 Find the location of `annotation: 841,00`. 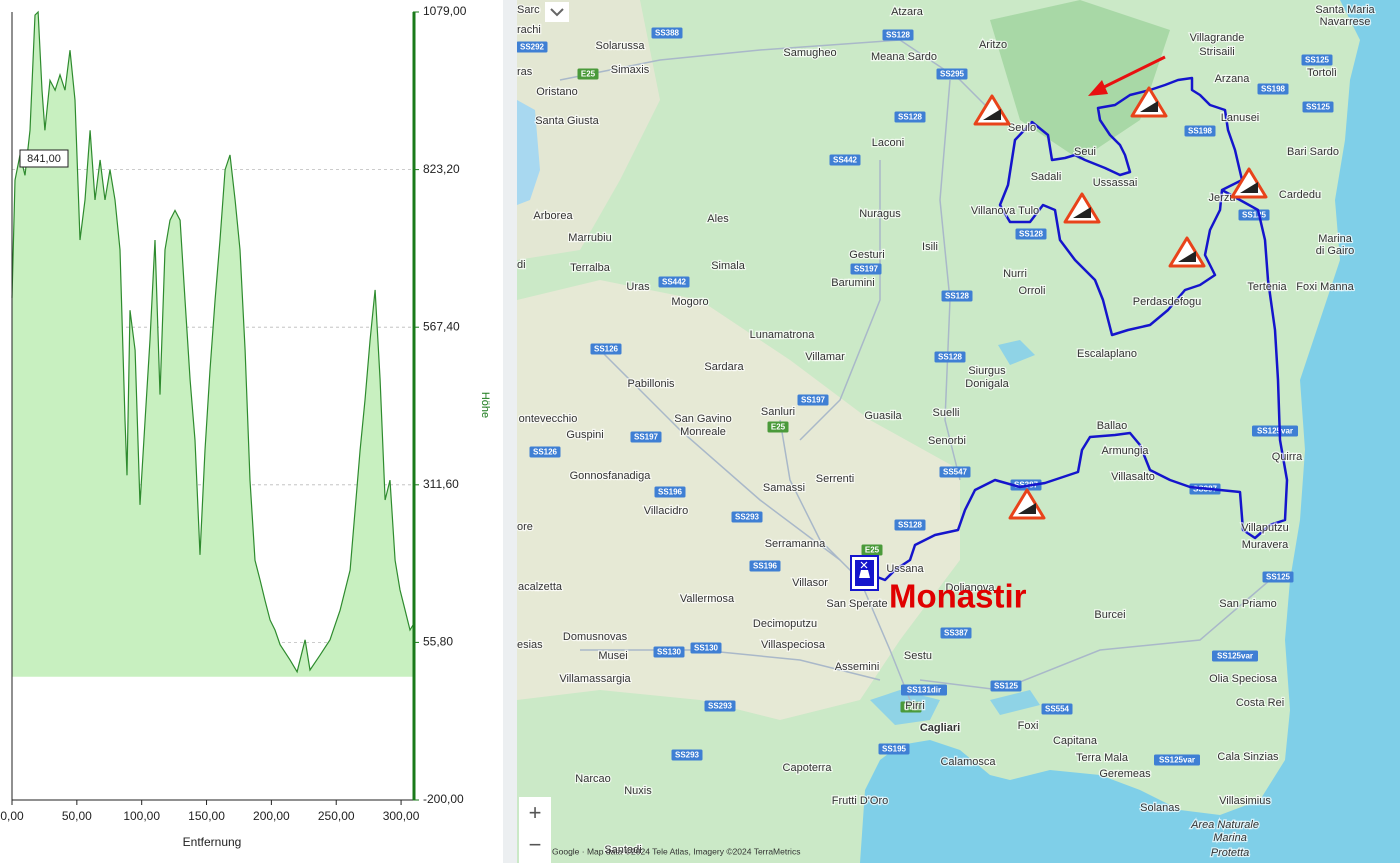

annotation: 841,00 is located at coordinates (44, 159).